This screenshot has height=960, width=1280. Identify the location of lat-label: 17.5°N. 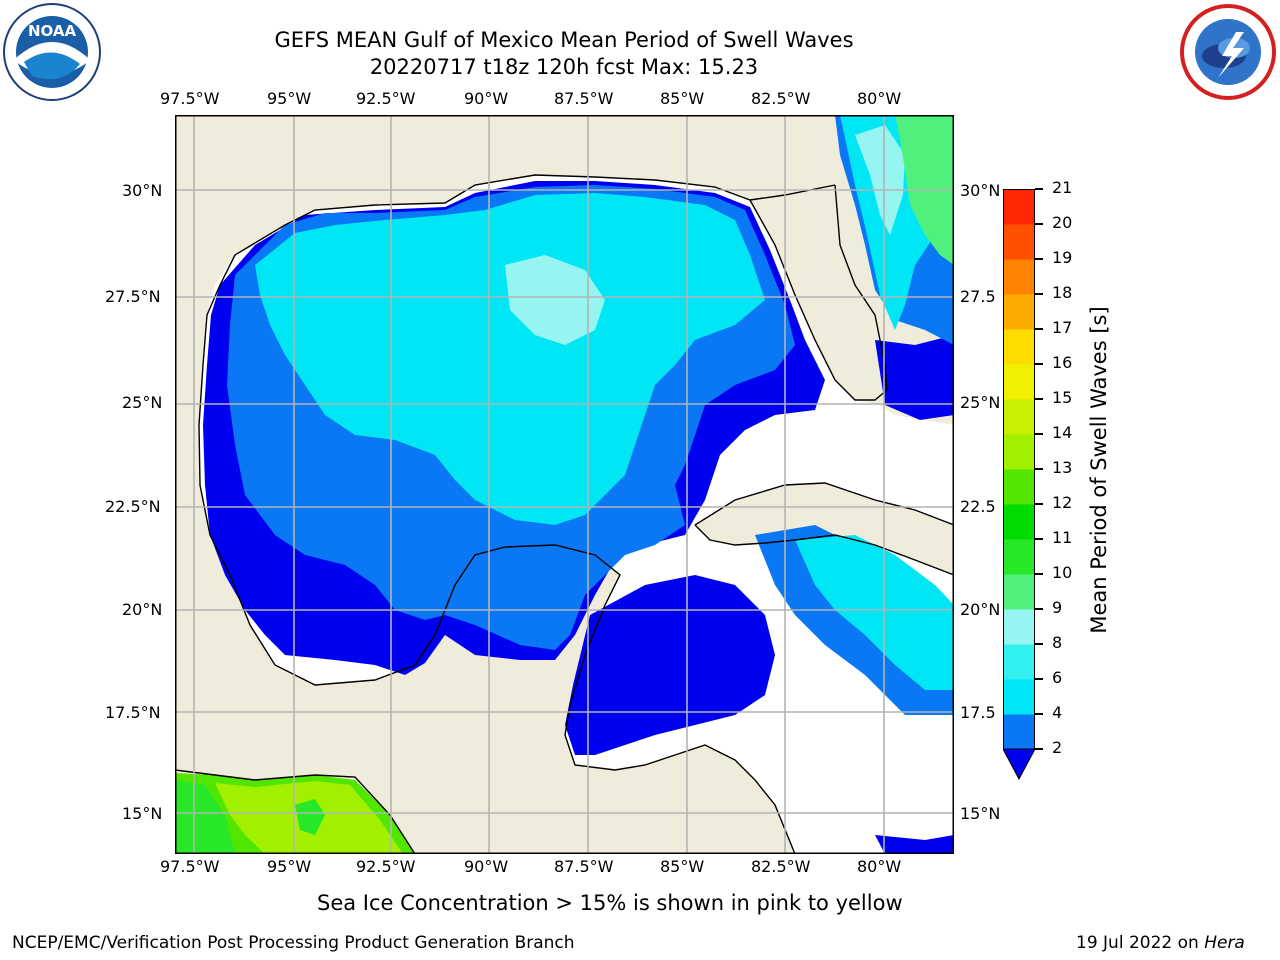
(133, 712).